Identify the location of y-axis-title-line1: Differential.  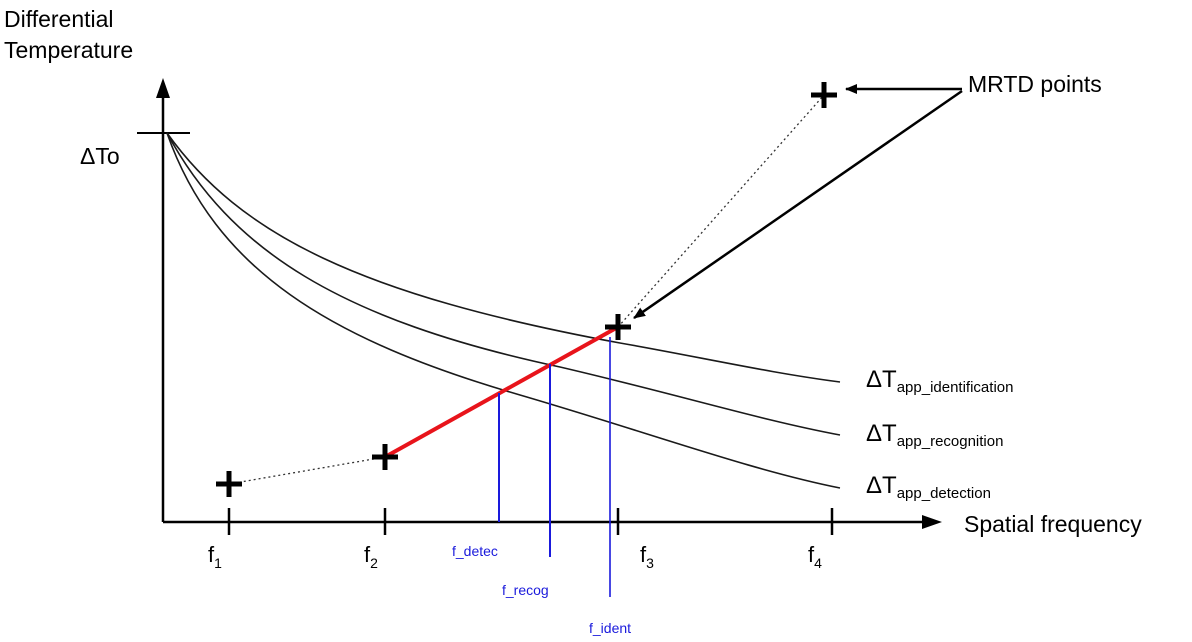
(59, 19).